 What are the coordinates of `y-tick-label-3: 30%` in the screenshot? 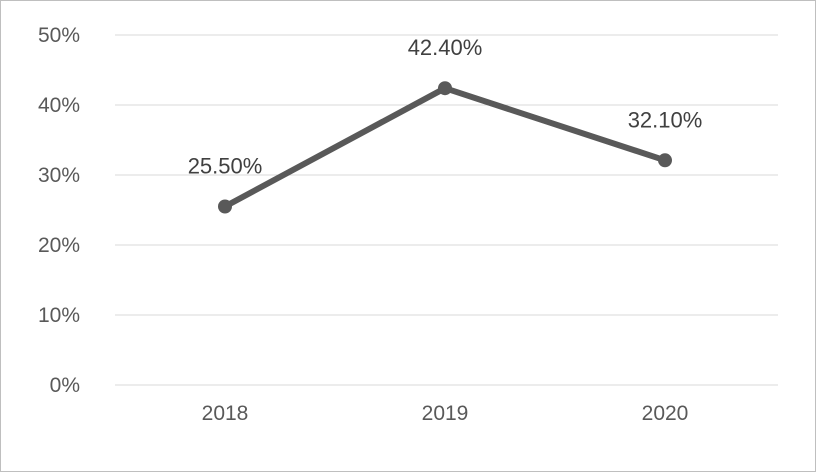 It's located at (59, 175).